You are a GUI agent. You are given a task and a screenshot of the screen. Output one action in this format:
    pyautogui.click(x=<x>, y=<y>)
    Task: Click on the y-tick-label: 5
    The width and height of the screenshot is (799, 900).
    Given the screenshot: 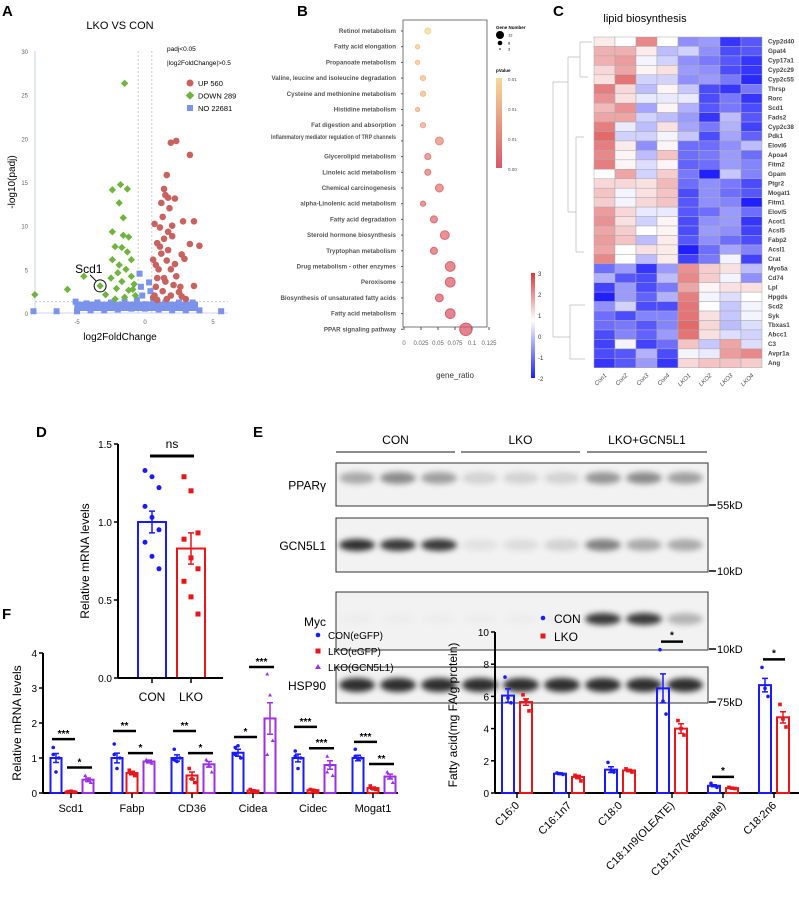 What is the action you would take?
    pyautogui.click(x=27, y=271)
    